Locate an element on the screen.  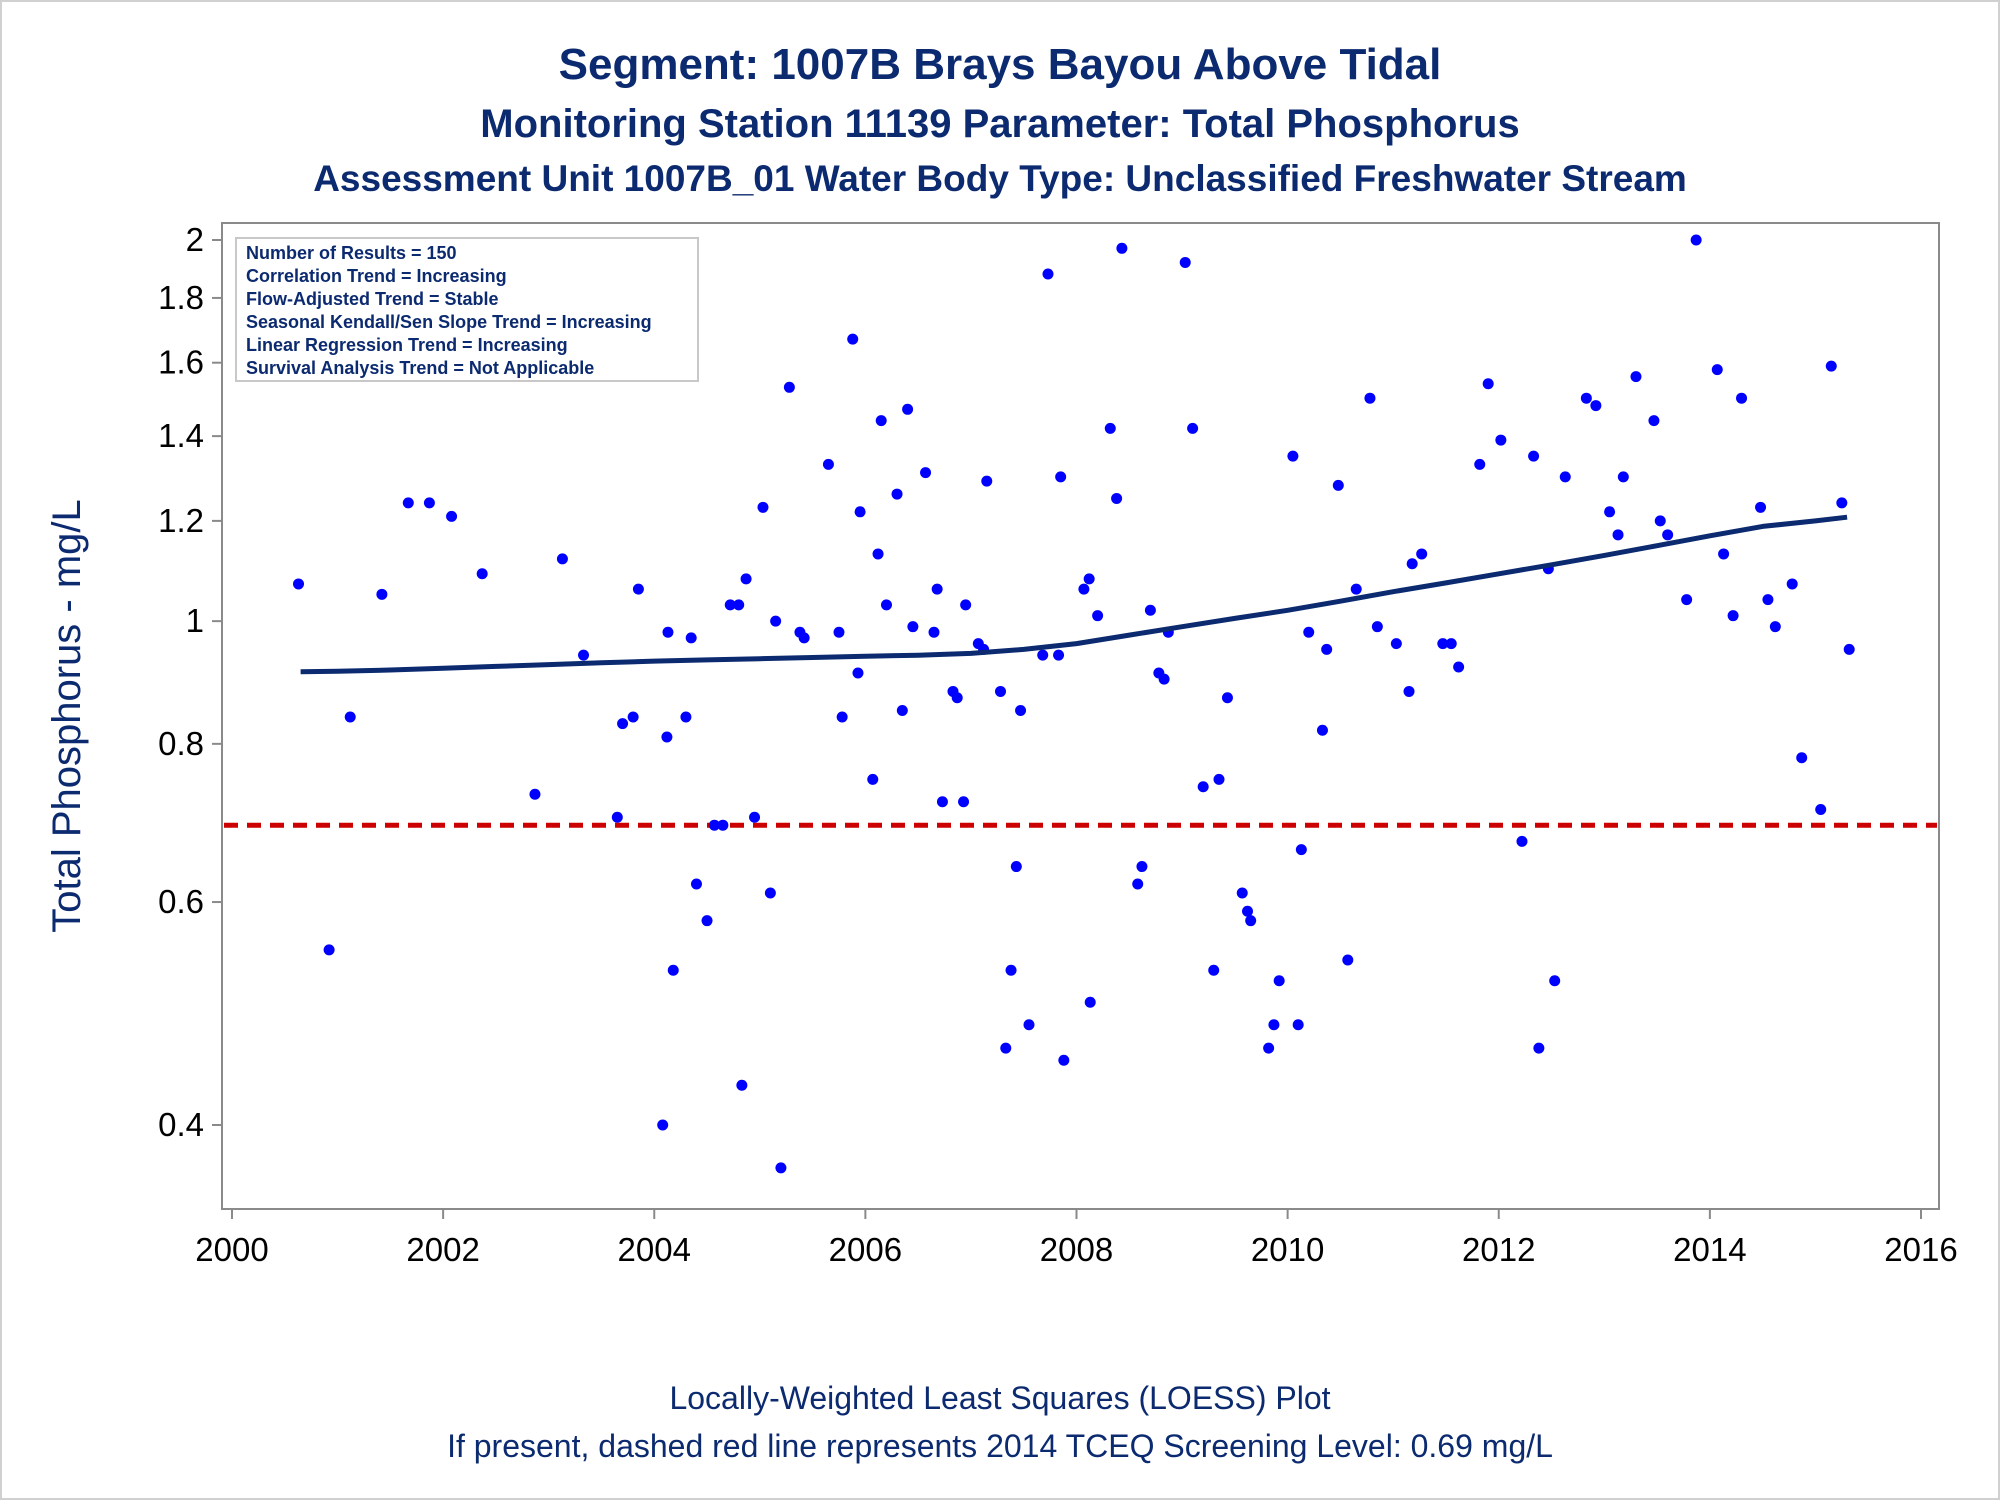
y-tick-label: 0.6 is located at coordinates (181, 901).